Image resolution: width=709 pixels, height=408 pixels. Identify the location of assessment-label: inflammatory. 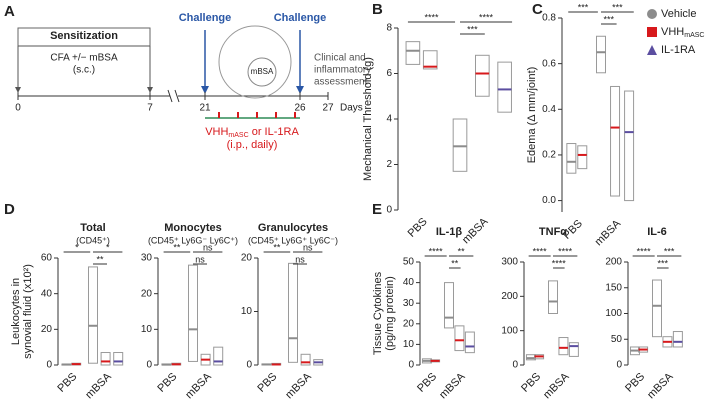
(342, 70).